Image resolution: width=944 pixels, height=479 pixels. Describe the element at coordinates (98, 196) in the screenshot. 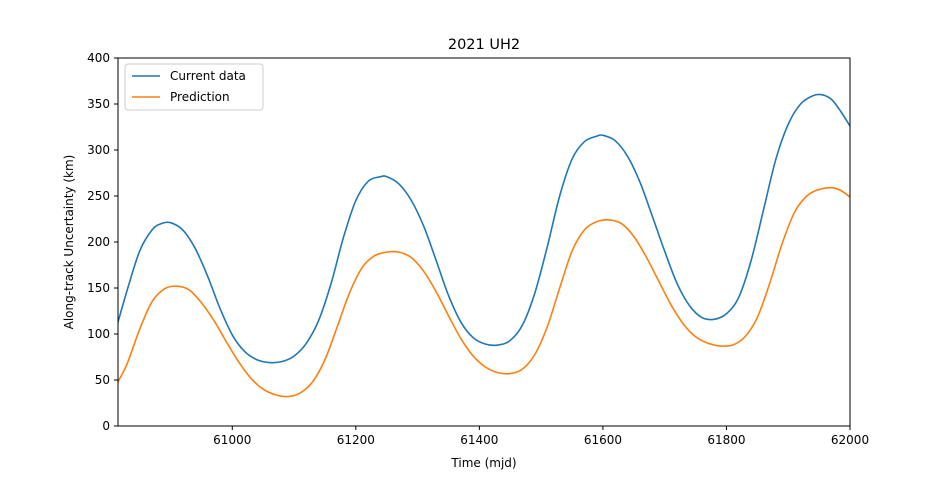

I see `y-tick-label: 250` at that location.